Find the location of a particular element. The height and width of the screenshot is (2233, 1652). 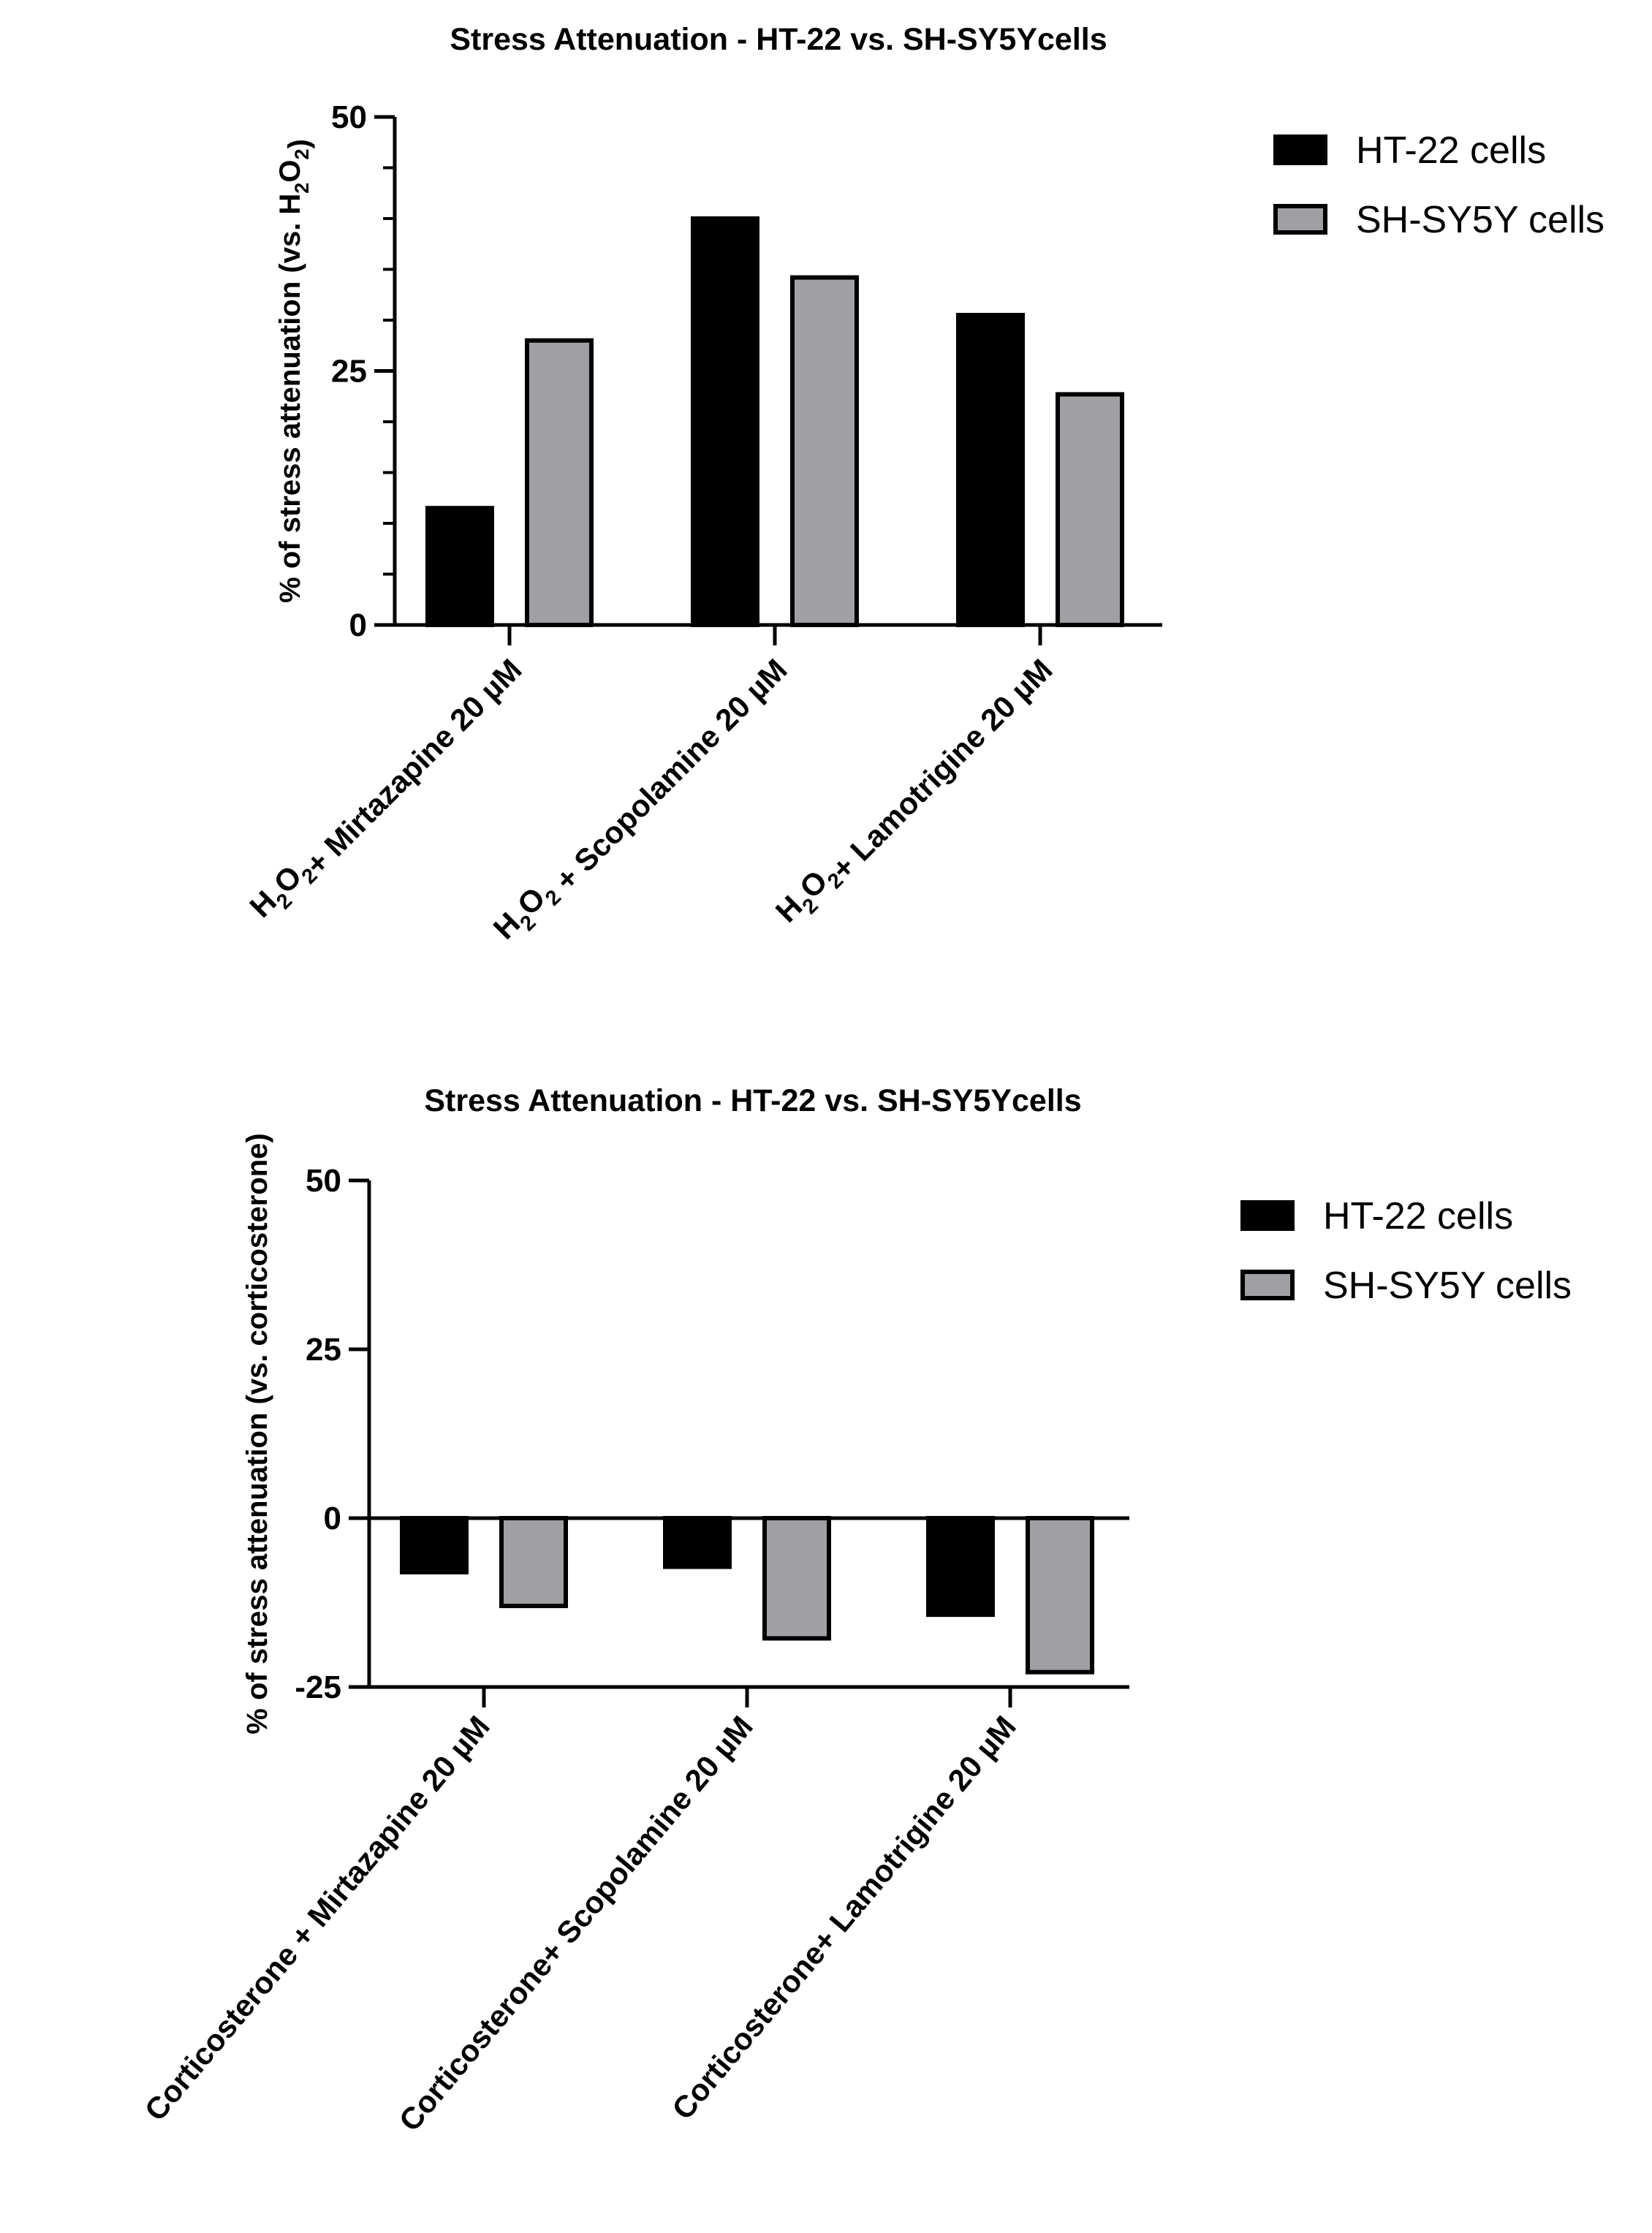

category-label: H2O2+ Mirtazapine 20 µM is located at coordinates (385, 787).